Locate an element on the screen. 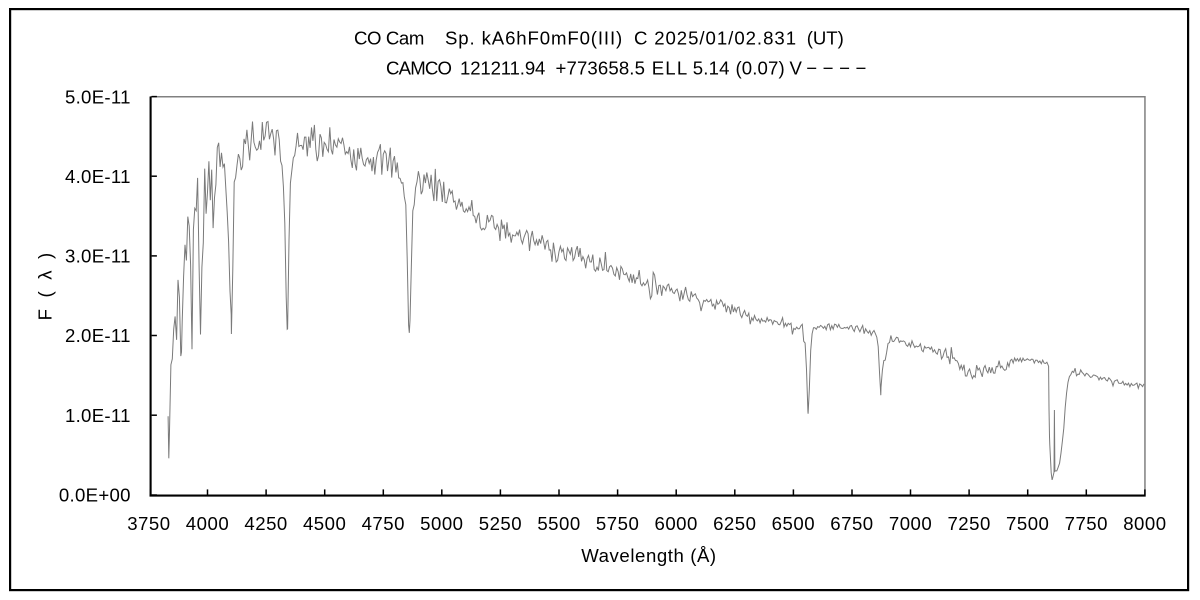  svg-text: 4.0E-11 is located at coordinates (98, 176).